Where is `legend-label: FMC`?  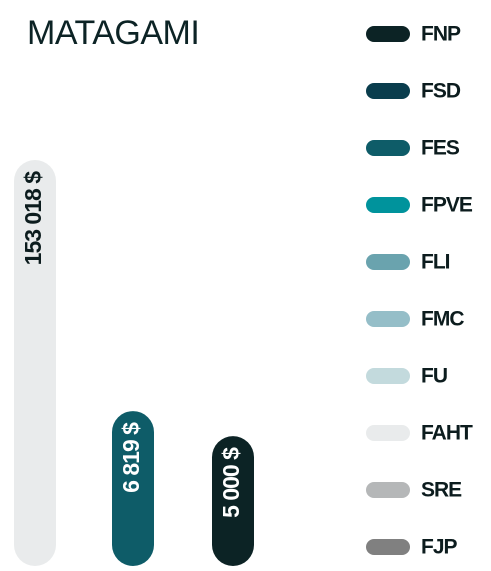
legend-label: FMC is located at coordinates (442, 319).